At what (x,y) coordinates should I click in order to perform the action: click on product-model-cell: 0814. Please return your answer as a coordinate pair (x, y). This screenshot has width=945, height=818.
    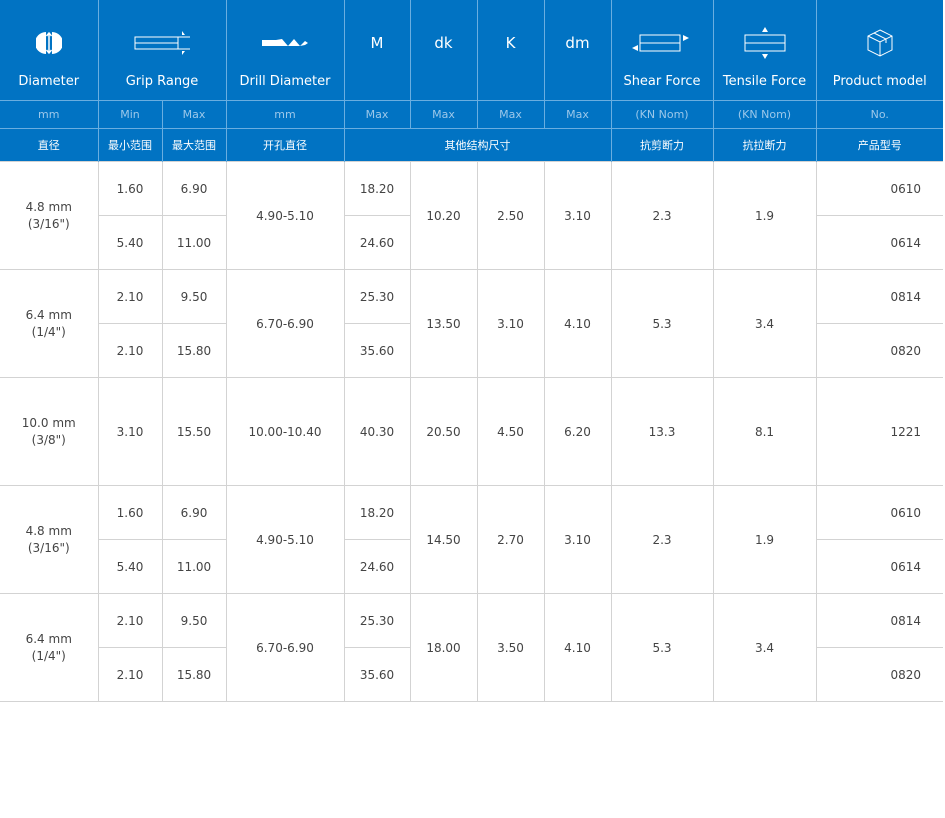
    Looking at the image, I should click on (879, 296).